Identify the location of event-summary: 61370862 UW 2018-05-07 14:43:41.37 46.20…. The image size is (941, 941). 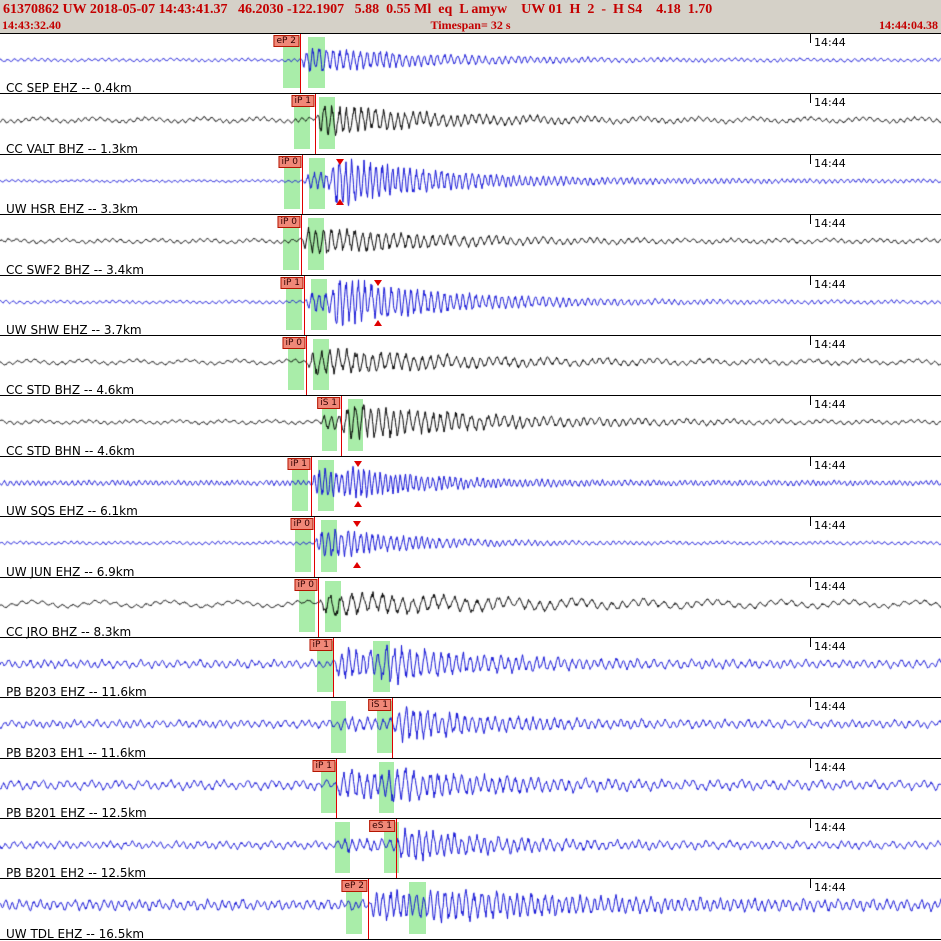
(358, 9).